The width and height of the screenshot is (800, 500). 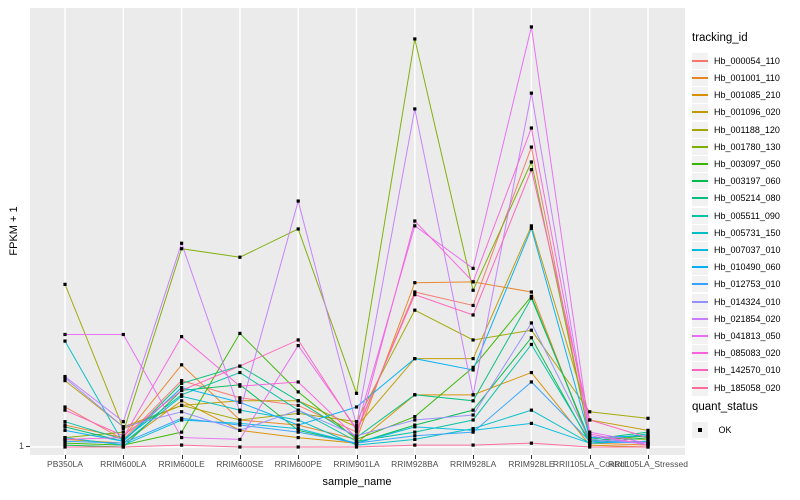 What do you see at coordinates (747, 60) in the screenshot?
I see `legend-label: Hb_000054_110` at bounding box center [747, 60].